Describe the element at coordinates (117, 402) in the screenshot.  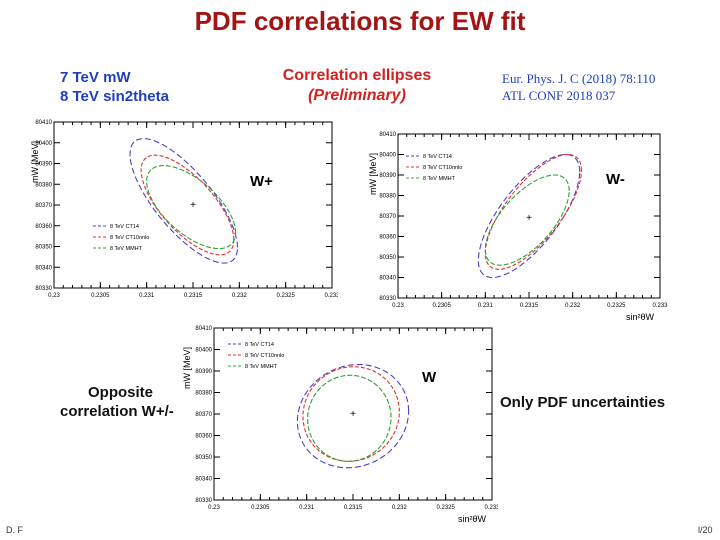
I see `opposite-correlation-note: Opposite correlation W+/-` at that location.